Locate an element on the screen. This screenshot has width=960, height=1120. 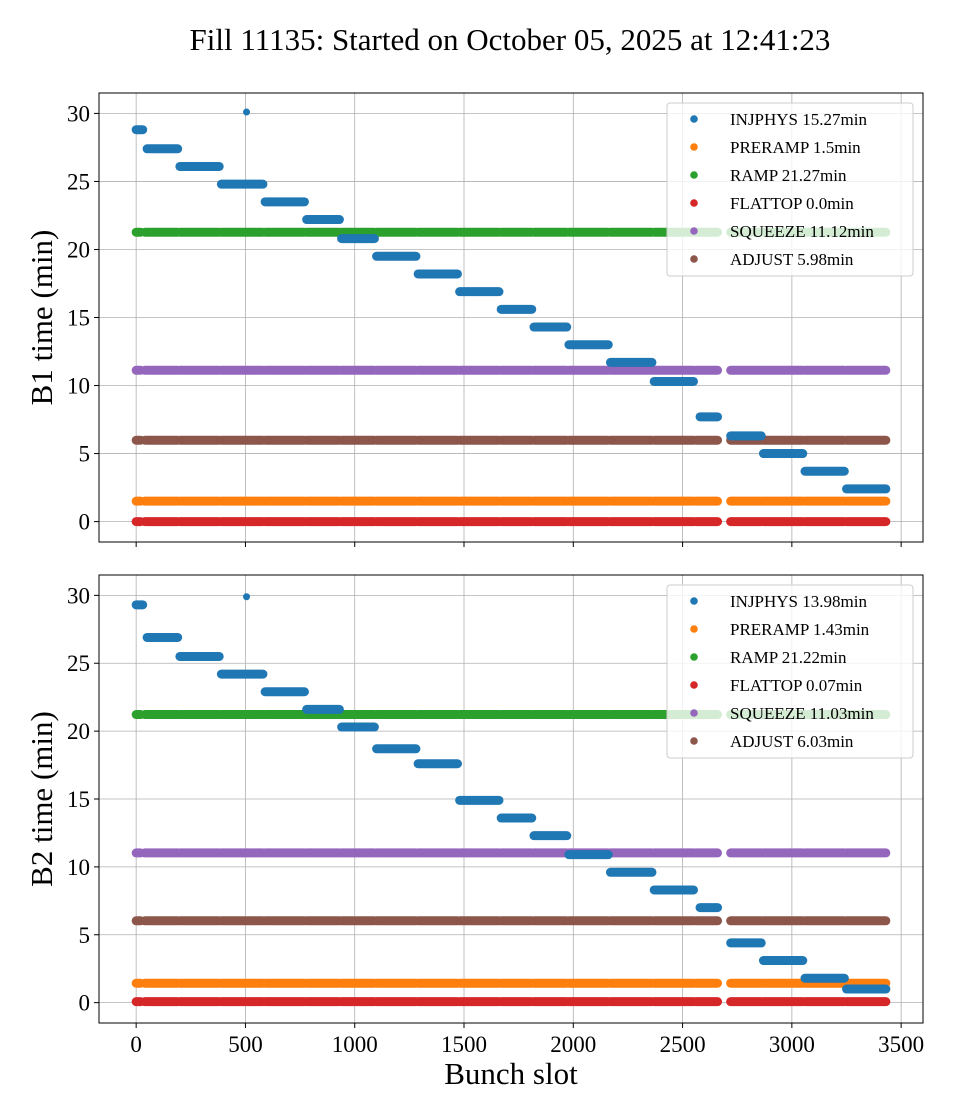
y-axis-label: B2 time (min) is located at coordinates (41, 799).